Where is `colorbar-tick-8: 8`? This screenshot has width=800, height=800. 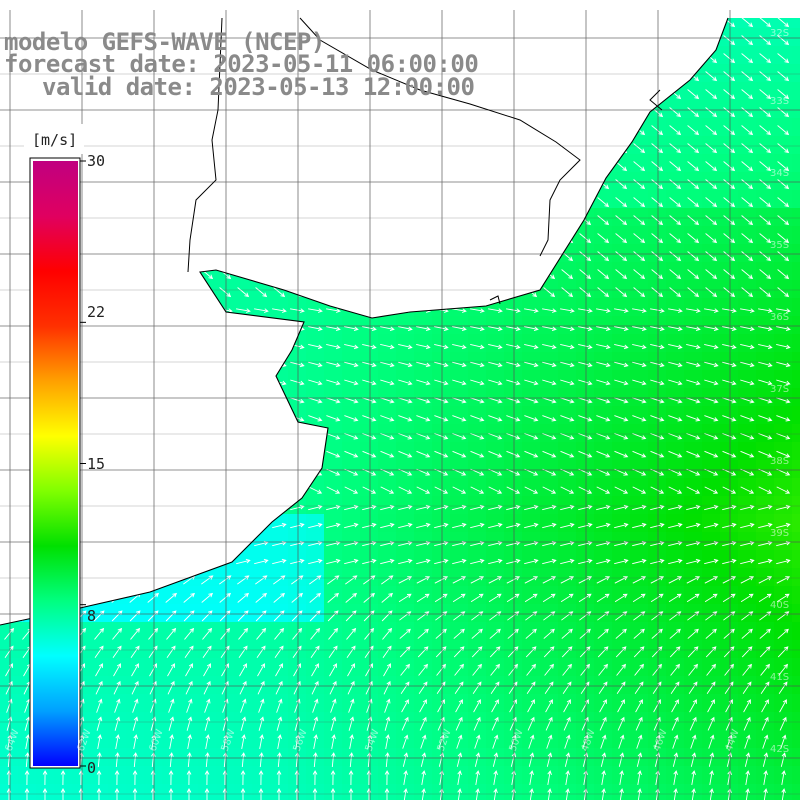 colorbar-tick-8: 8 is located at coordinates (92, 616).